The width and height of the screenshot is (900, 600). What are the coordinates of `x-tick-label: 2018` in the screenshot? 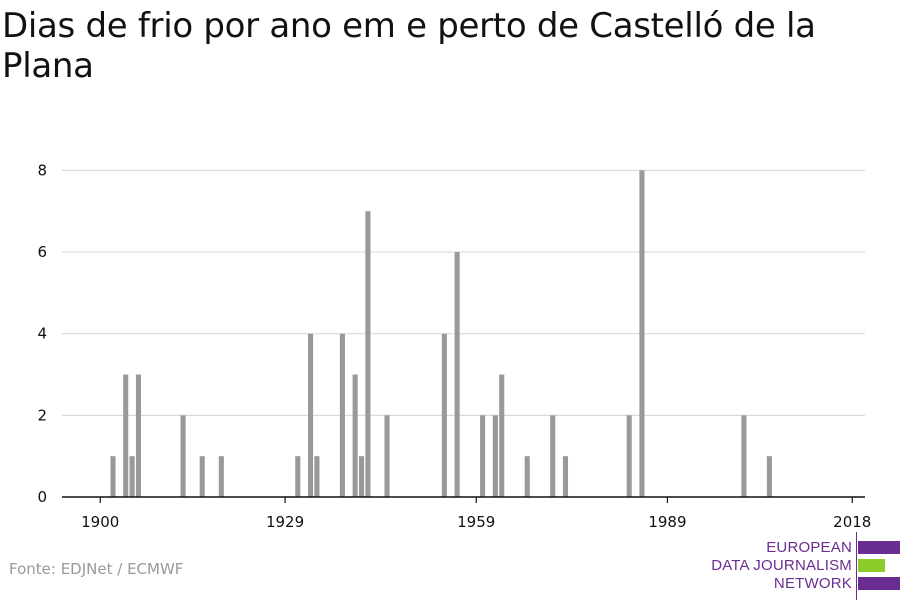 It's located at (852, 522).